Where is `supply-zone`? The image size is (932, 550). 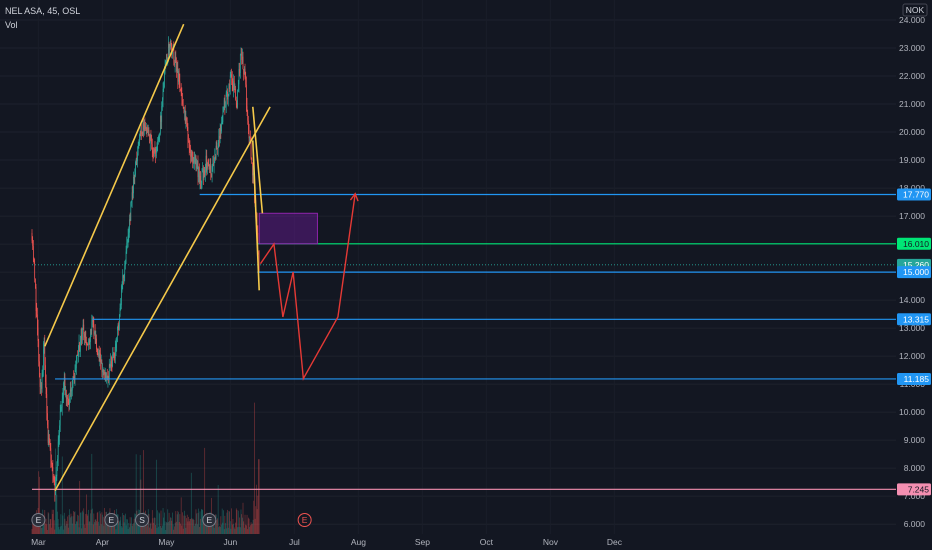
supply-zone is located at coordinates (288, 228).